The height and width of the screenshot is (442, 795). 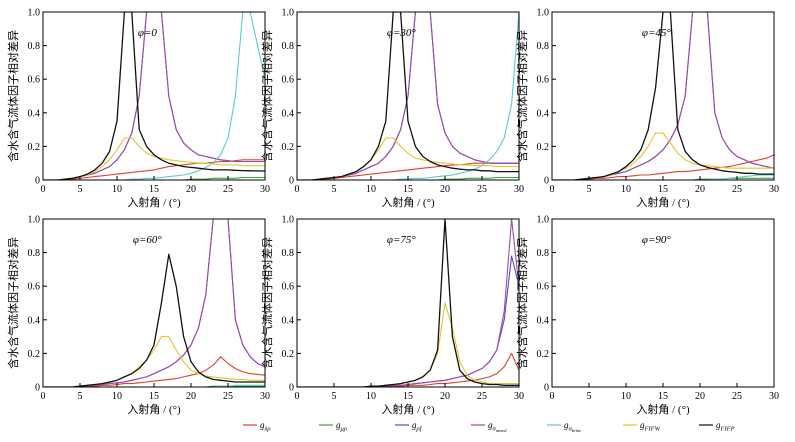 I want to click on legend-label-g_sigma_brine: gσbrine, so click(x=572, y=426).